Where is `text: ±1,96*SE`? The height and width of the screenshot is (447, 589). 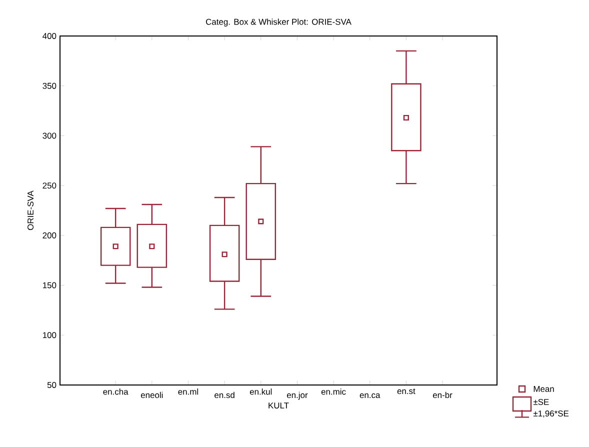 text: ±1,96*SE is located at coordinates (551, 414).